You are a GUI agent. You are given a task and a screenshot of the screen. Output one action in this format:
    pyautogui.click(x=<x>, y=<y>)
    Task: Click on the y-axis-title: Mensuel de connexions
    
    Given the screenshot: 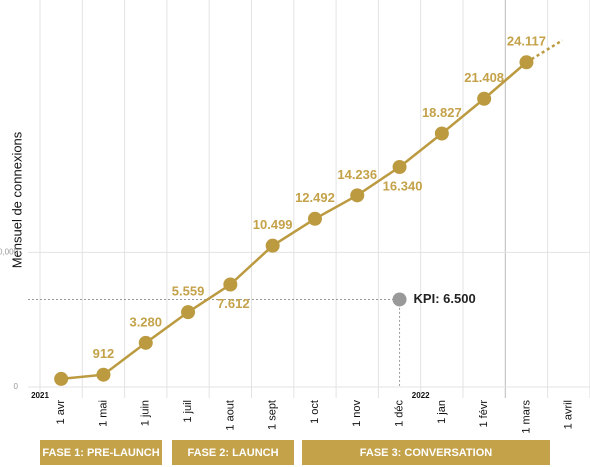 What is the action you would take?
    pyautogui.click(x=16, y=199)
    